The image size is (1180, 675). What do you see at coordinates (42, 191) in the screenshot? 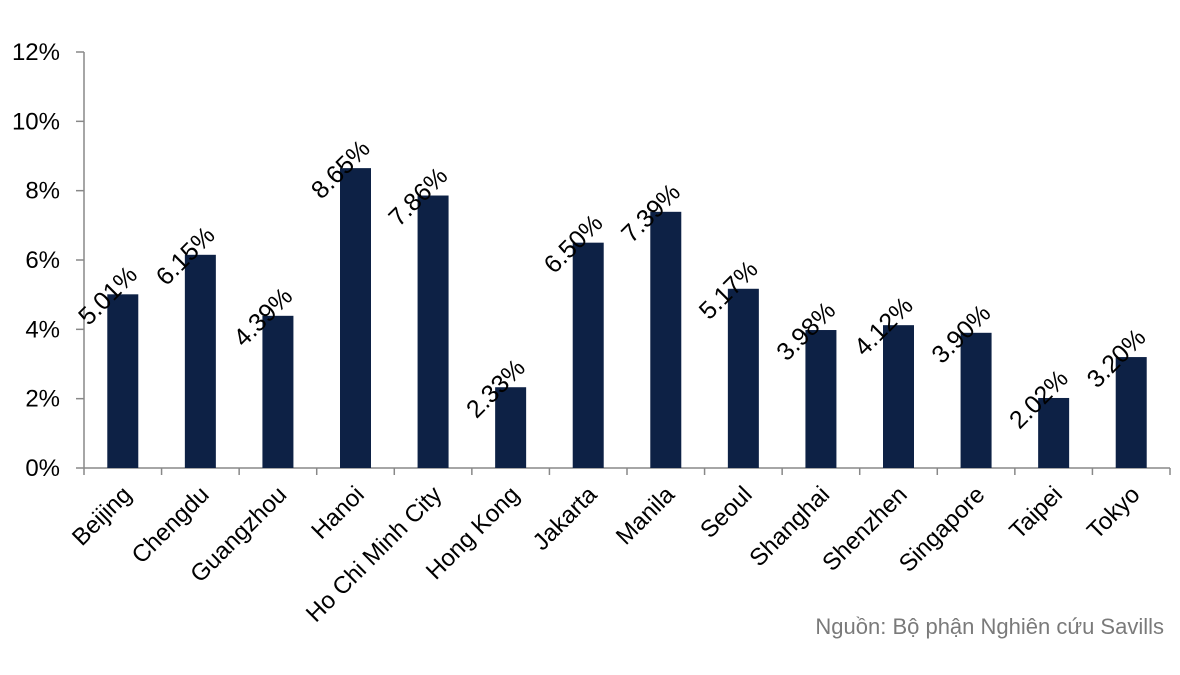
I see `y-tick-label: 8%` at bounding box center [42, 191].